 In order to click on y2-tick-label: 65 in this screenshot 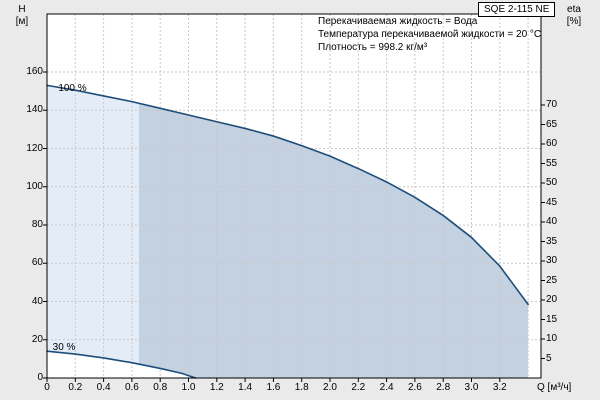, I will do `click(552, 124)`.